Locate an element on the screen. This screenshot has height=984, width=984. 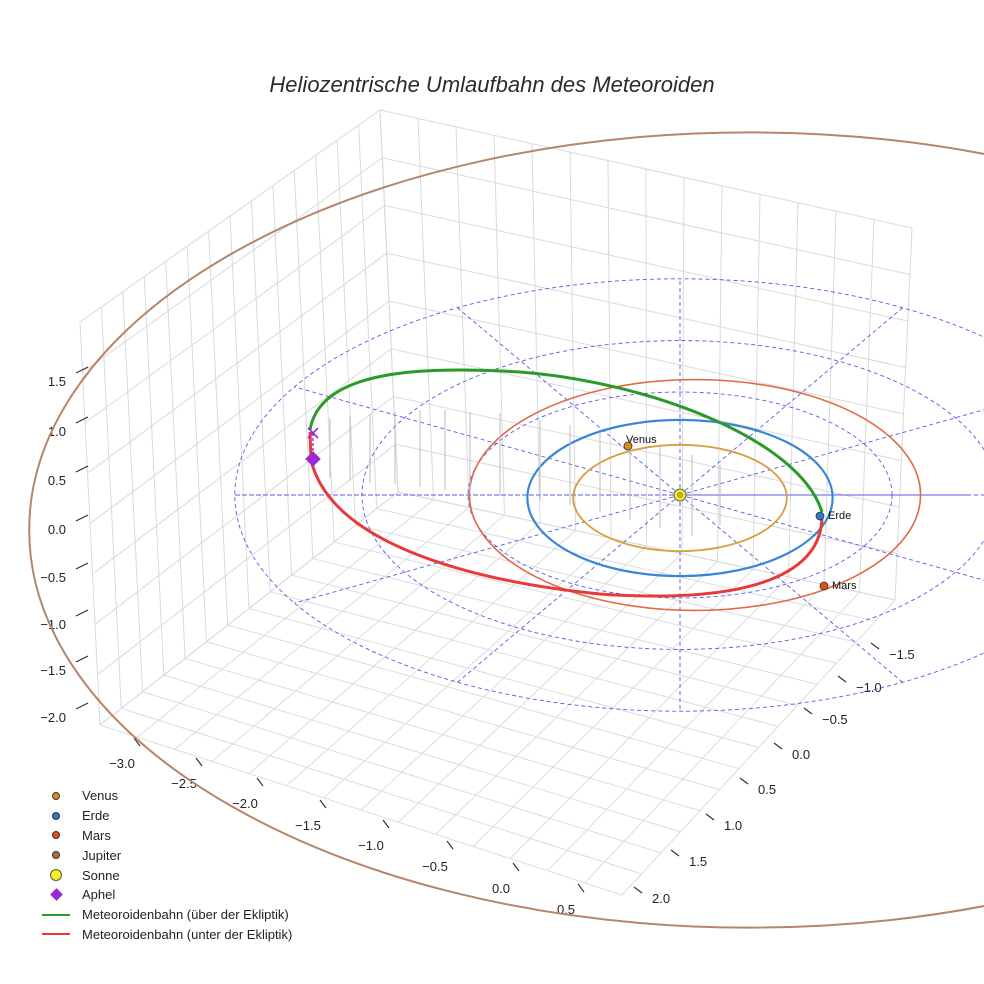
orbit-venus is located at coordinates (680, 498).